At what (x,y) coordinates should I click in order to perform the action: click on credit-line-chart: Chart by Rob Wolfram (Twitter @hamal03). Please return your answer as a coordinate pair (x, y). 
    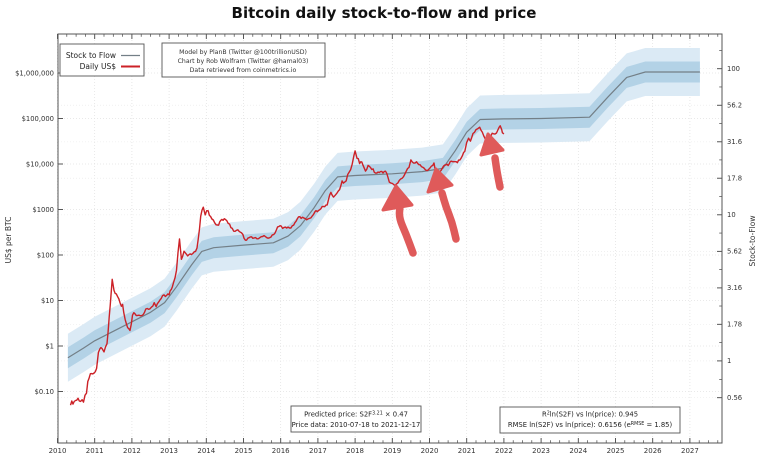
    Looking at the image, I should click on (243, 61).